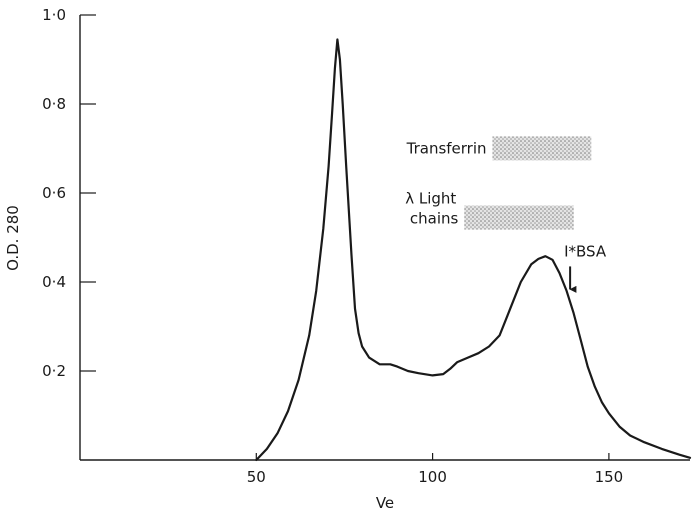  I want to click on y-axis-ticks: 0·2 0·4 0·6 0·8 1·0, so click(69, 193).